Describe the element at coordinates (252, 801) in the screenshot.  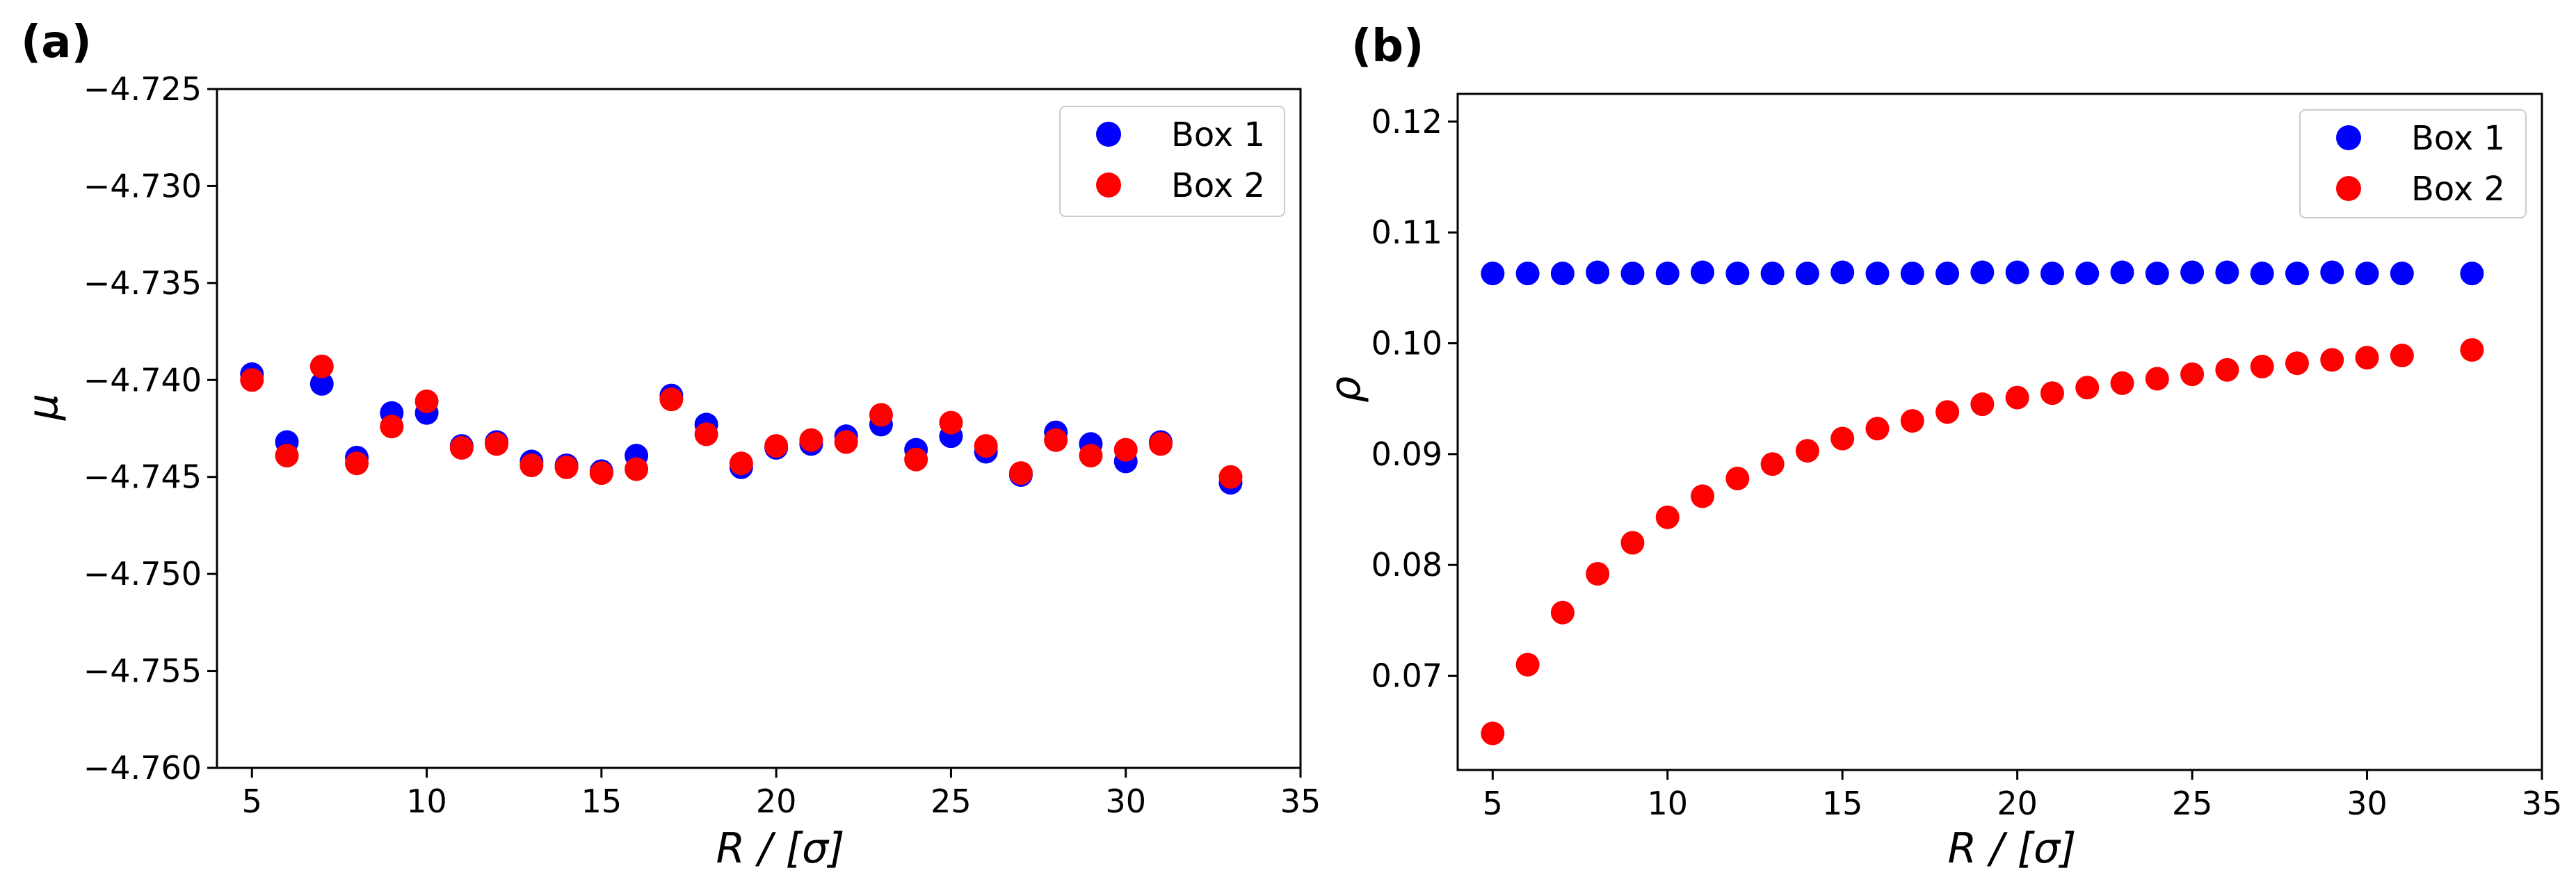
I see `chart-a-xtick-label: 5` at that location.